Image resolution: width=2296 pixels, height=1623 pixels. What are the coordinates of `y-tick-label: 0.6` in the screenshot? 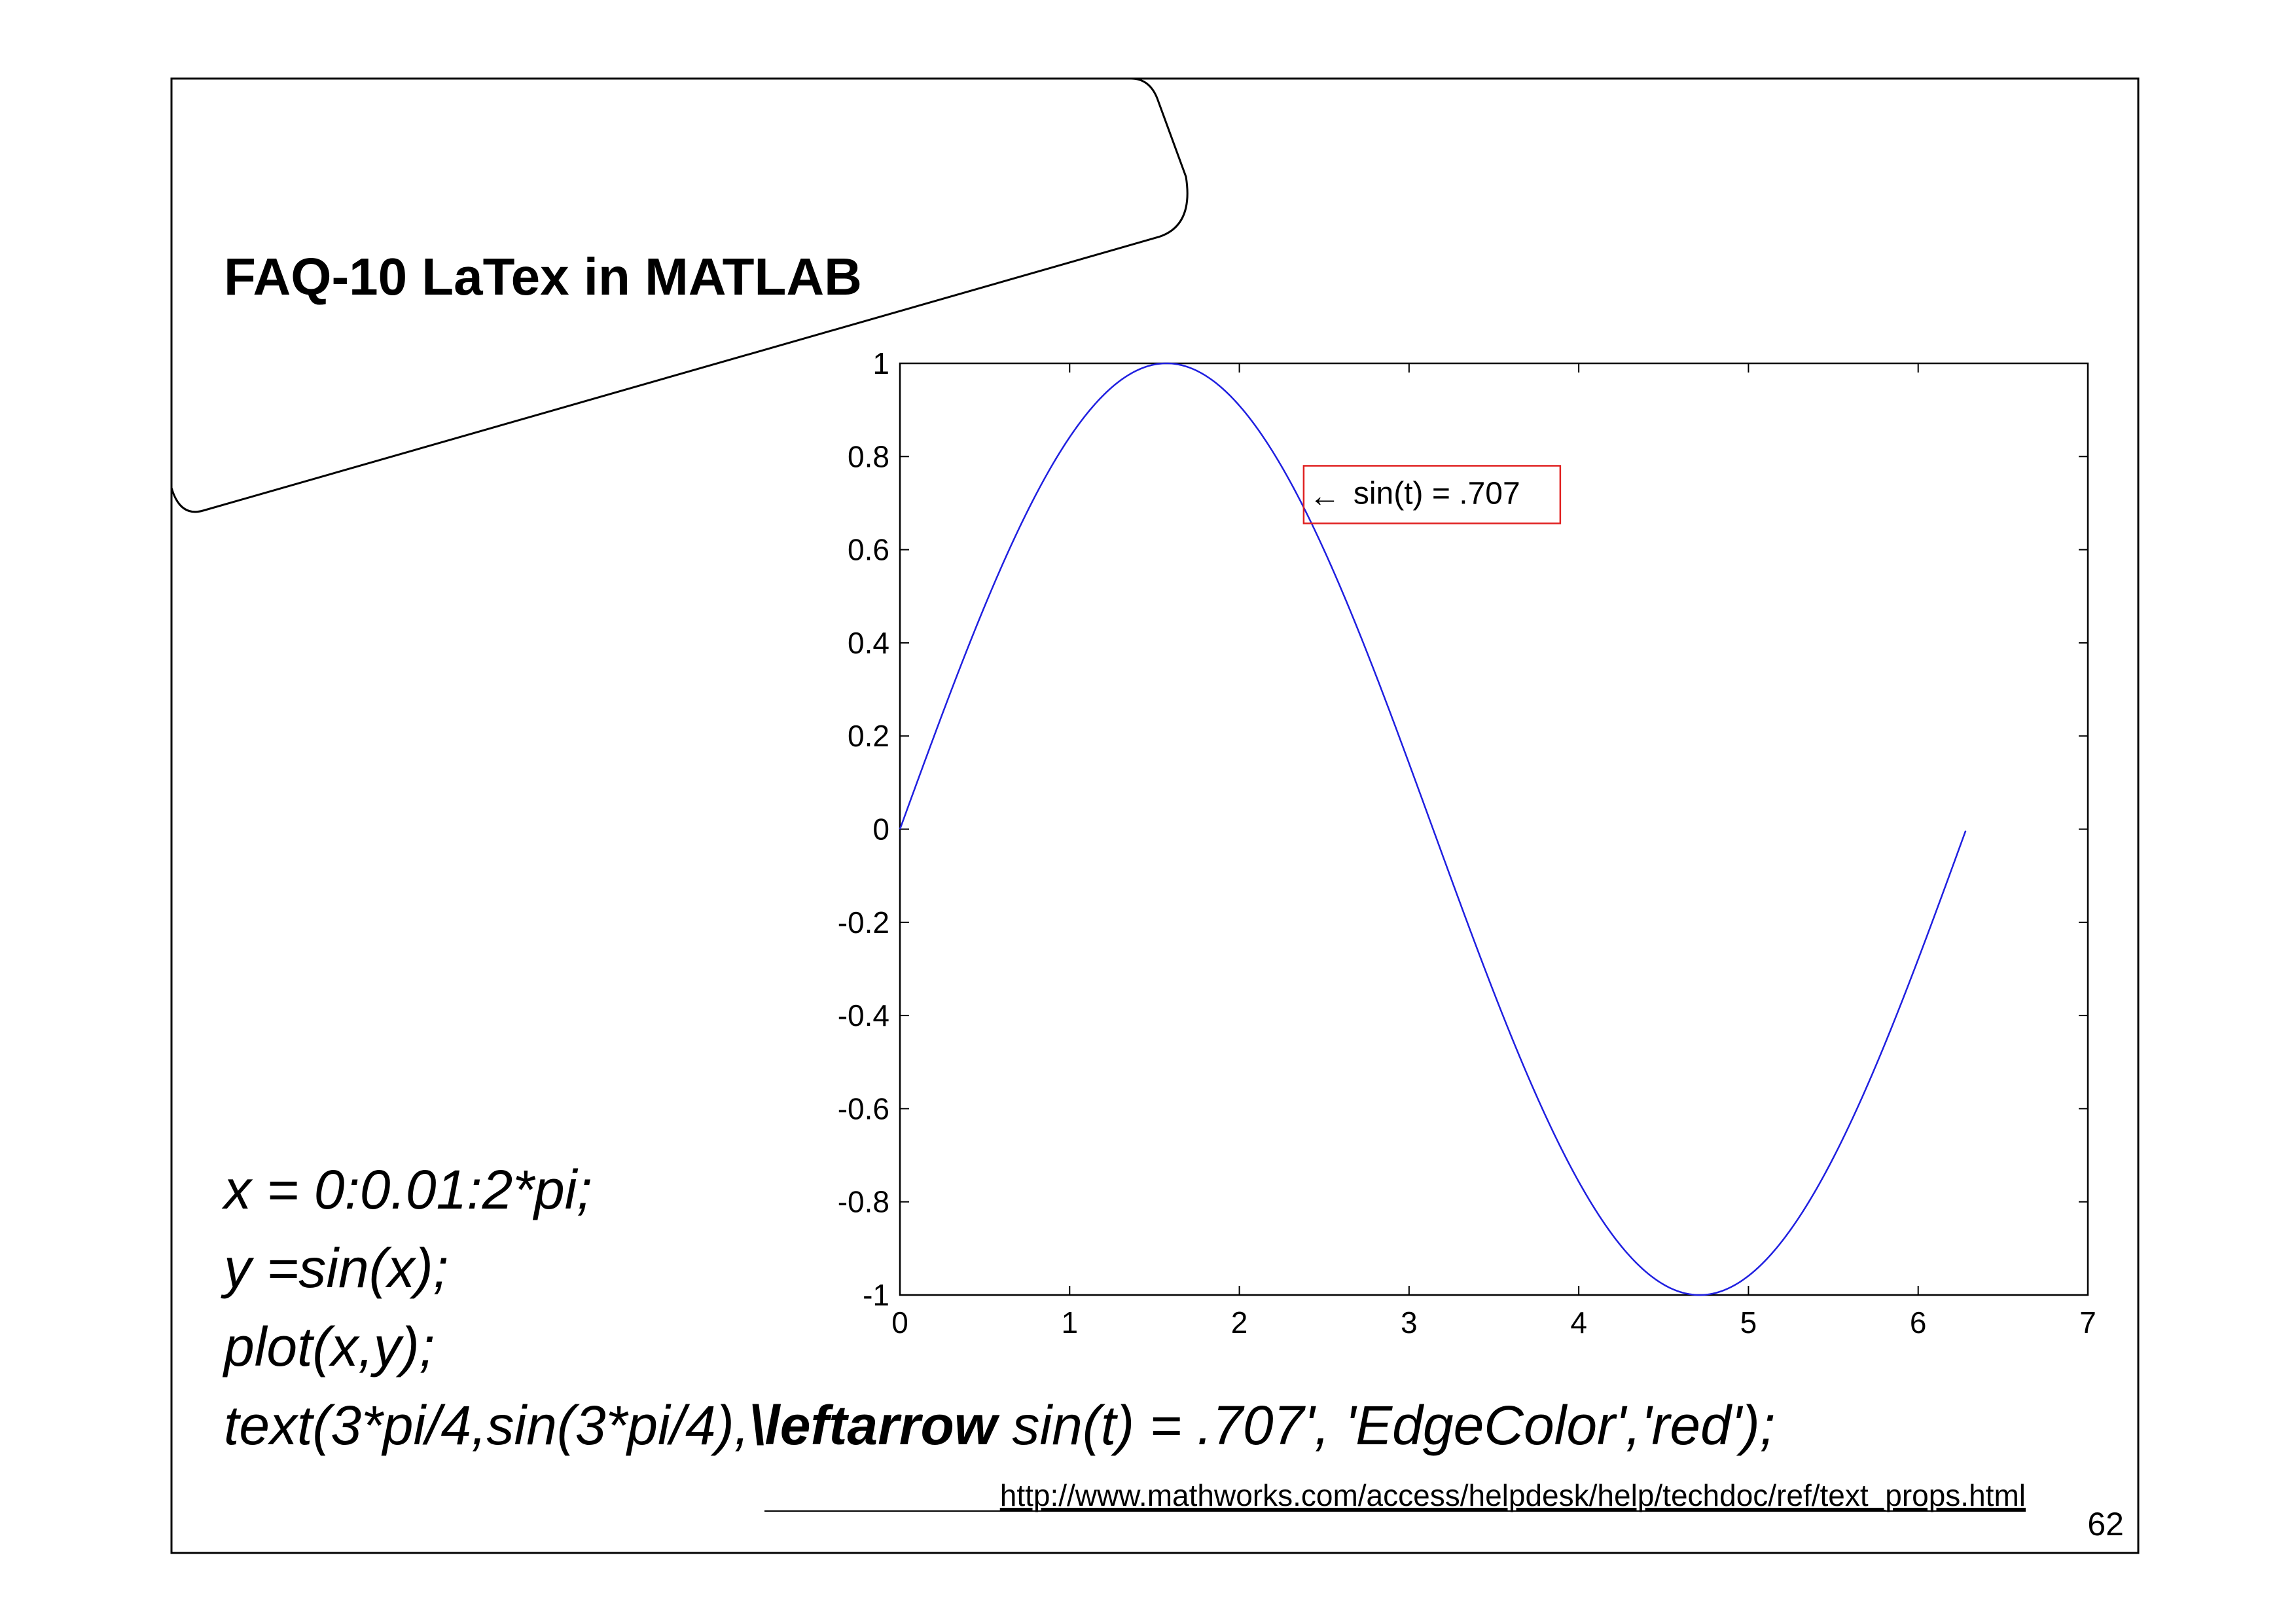 It's located at (869, 550).